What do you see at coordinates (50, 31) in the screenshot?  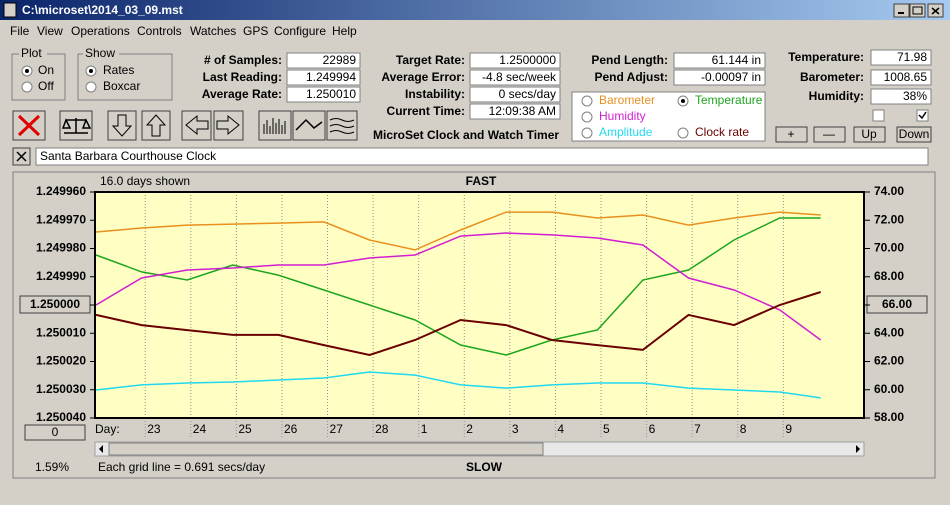 I see `menu-item: View` at bounding box center [50, 31].